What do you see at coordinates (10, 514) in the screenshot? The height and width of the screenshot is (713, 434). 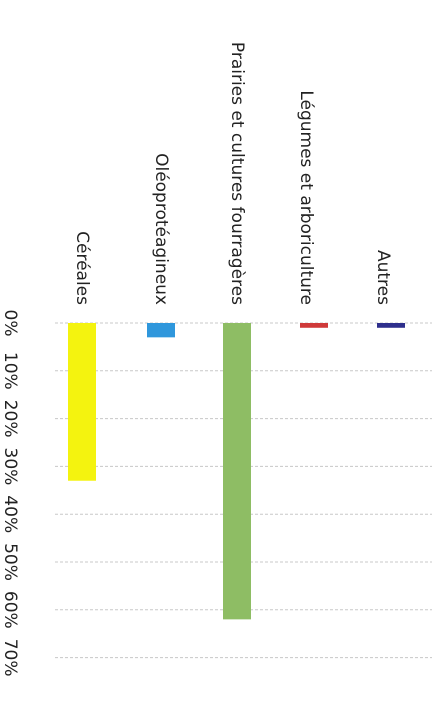 I see `tick-label: 40%` at bounding box center [10, 514].